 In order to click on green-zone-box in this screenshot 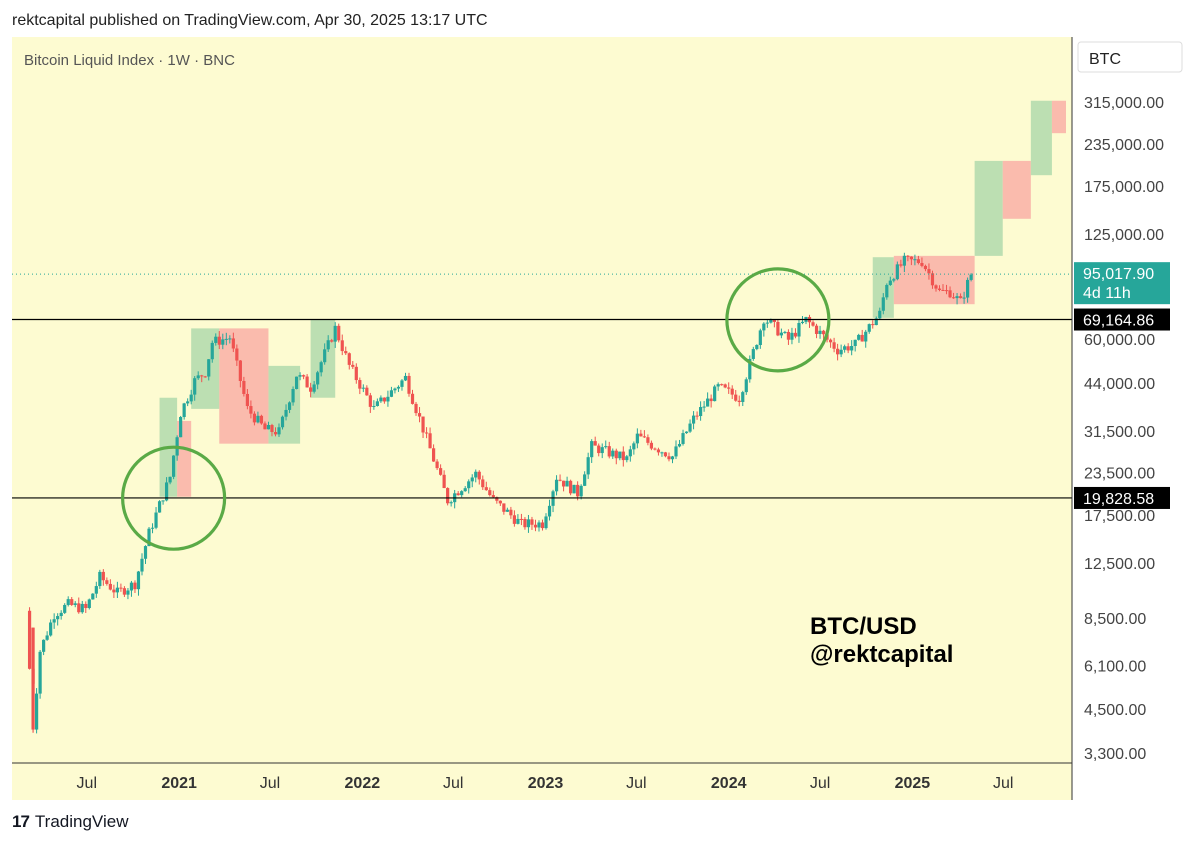, I will do `click(988, 208)`.